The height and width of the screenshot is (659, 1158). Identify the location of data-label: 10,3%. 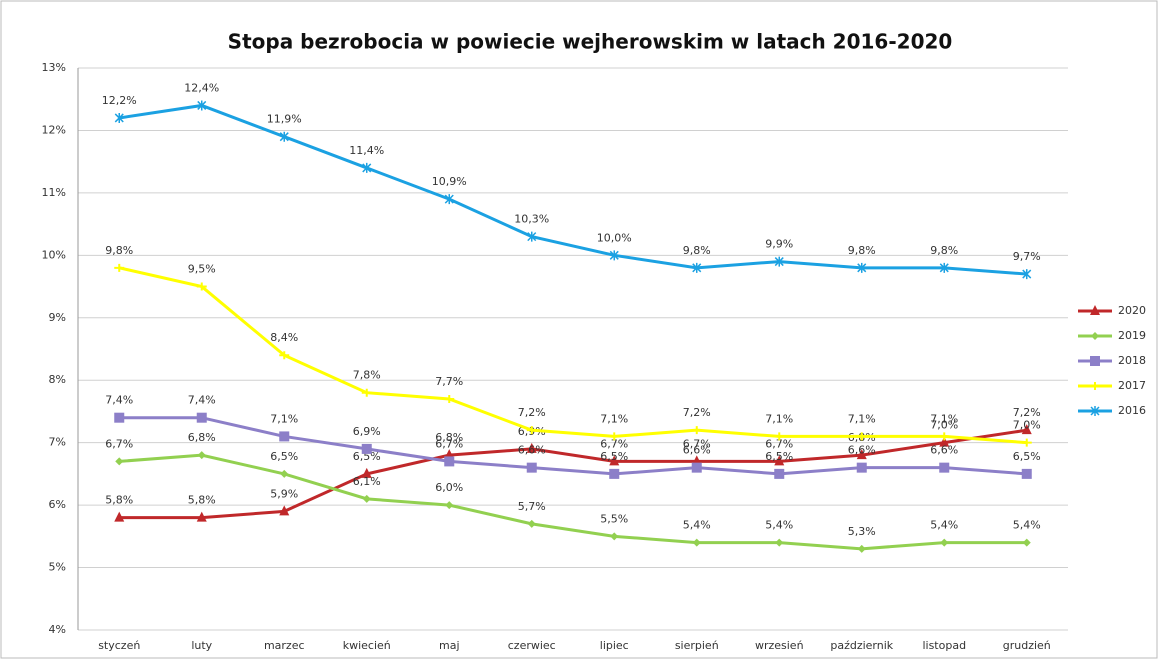
(531, 219).